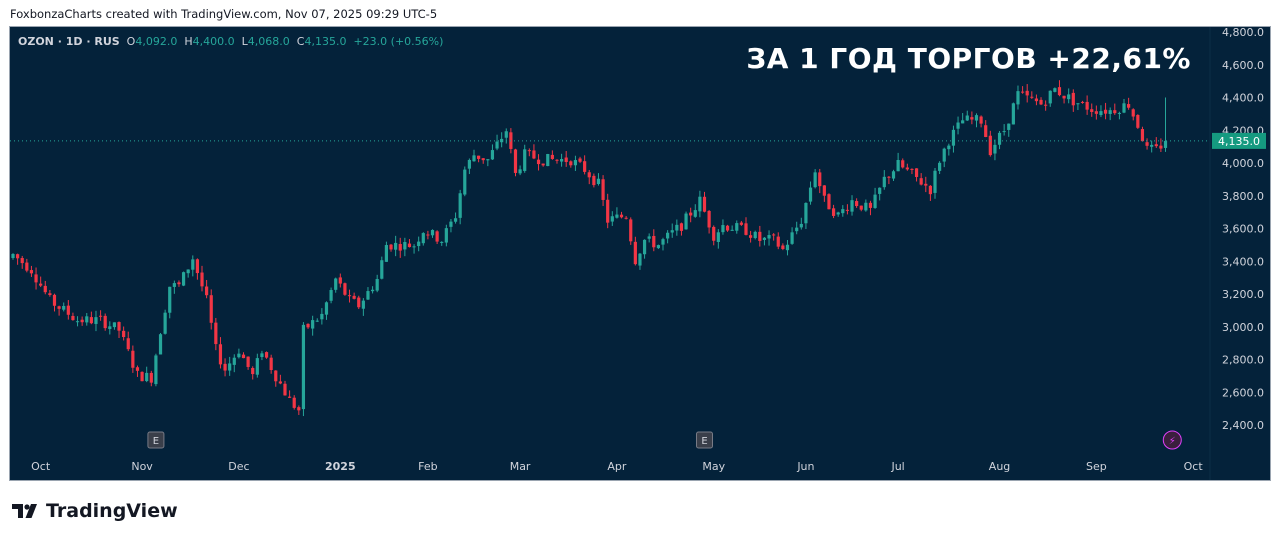 Image resolution: width=1281 pixels, height=541 pixels. What do you see at coordinates (188, 41) in the screenshot?
I see `high-label: H` at bounding box center [188, 41].